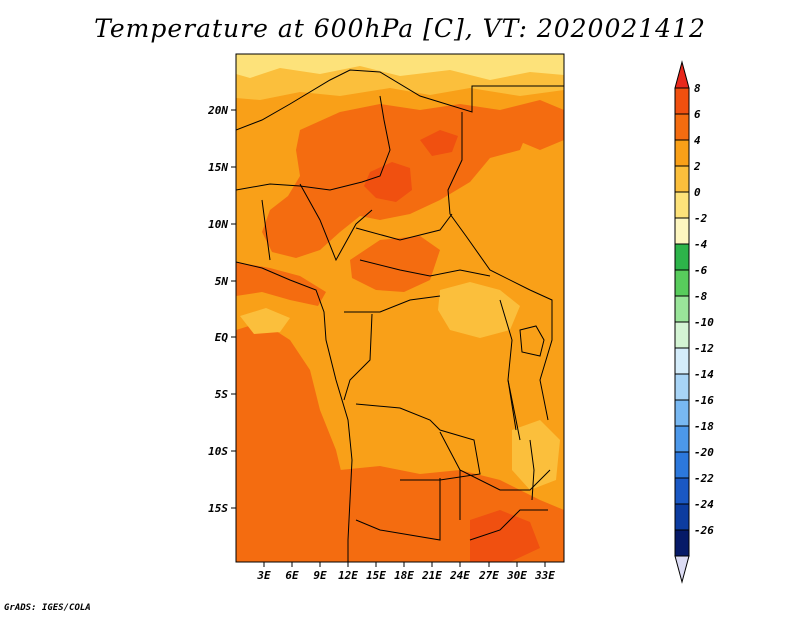 The height and width of the screenshot is (618, 800). I want to click on border-car, so click(423, 245).